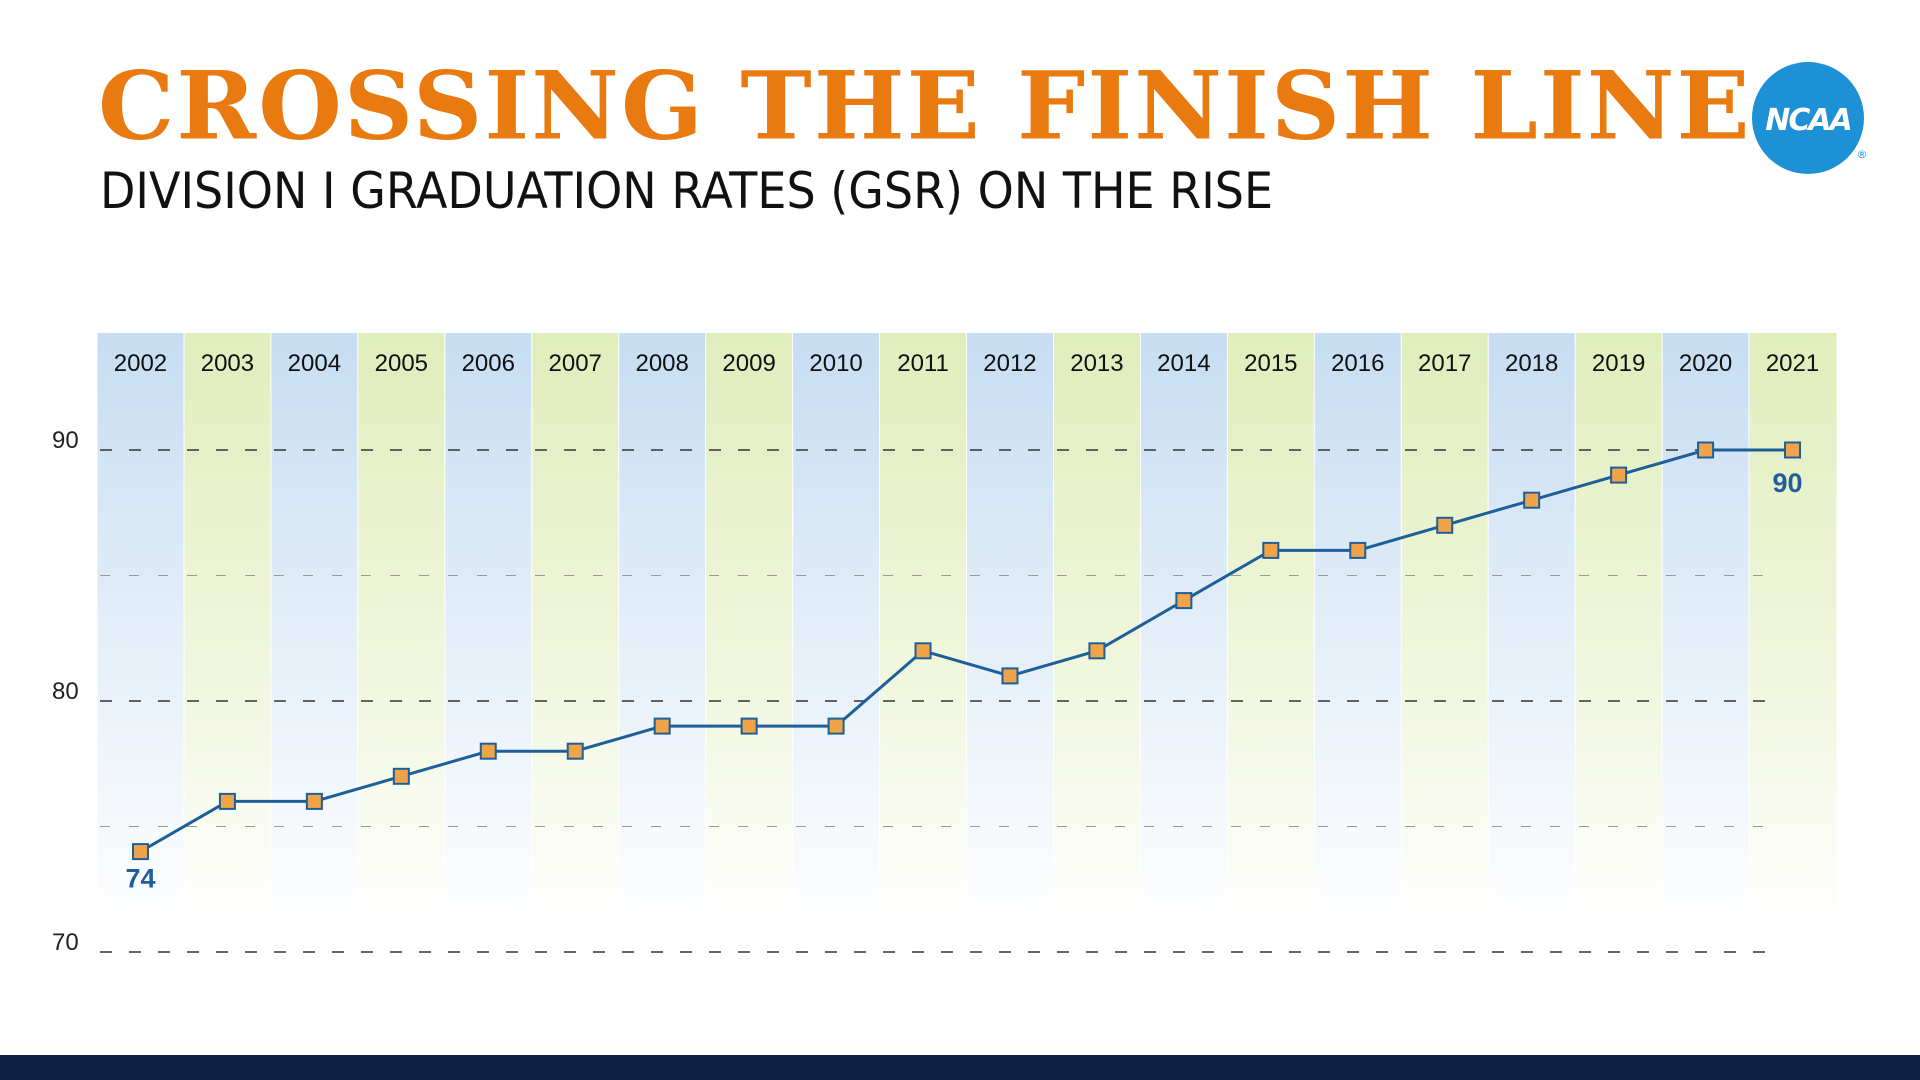  Describe the element at coordinates (314, 363) in the screenshot. I see `x-tick-label-2004: 2004` at that location.